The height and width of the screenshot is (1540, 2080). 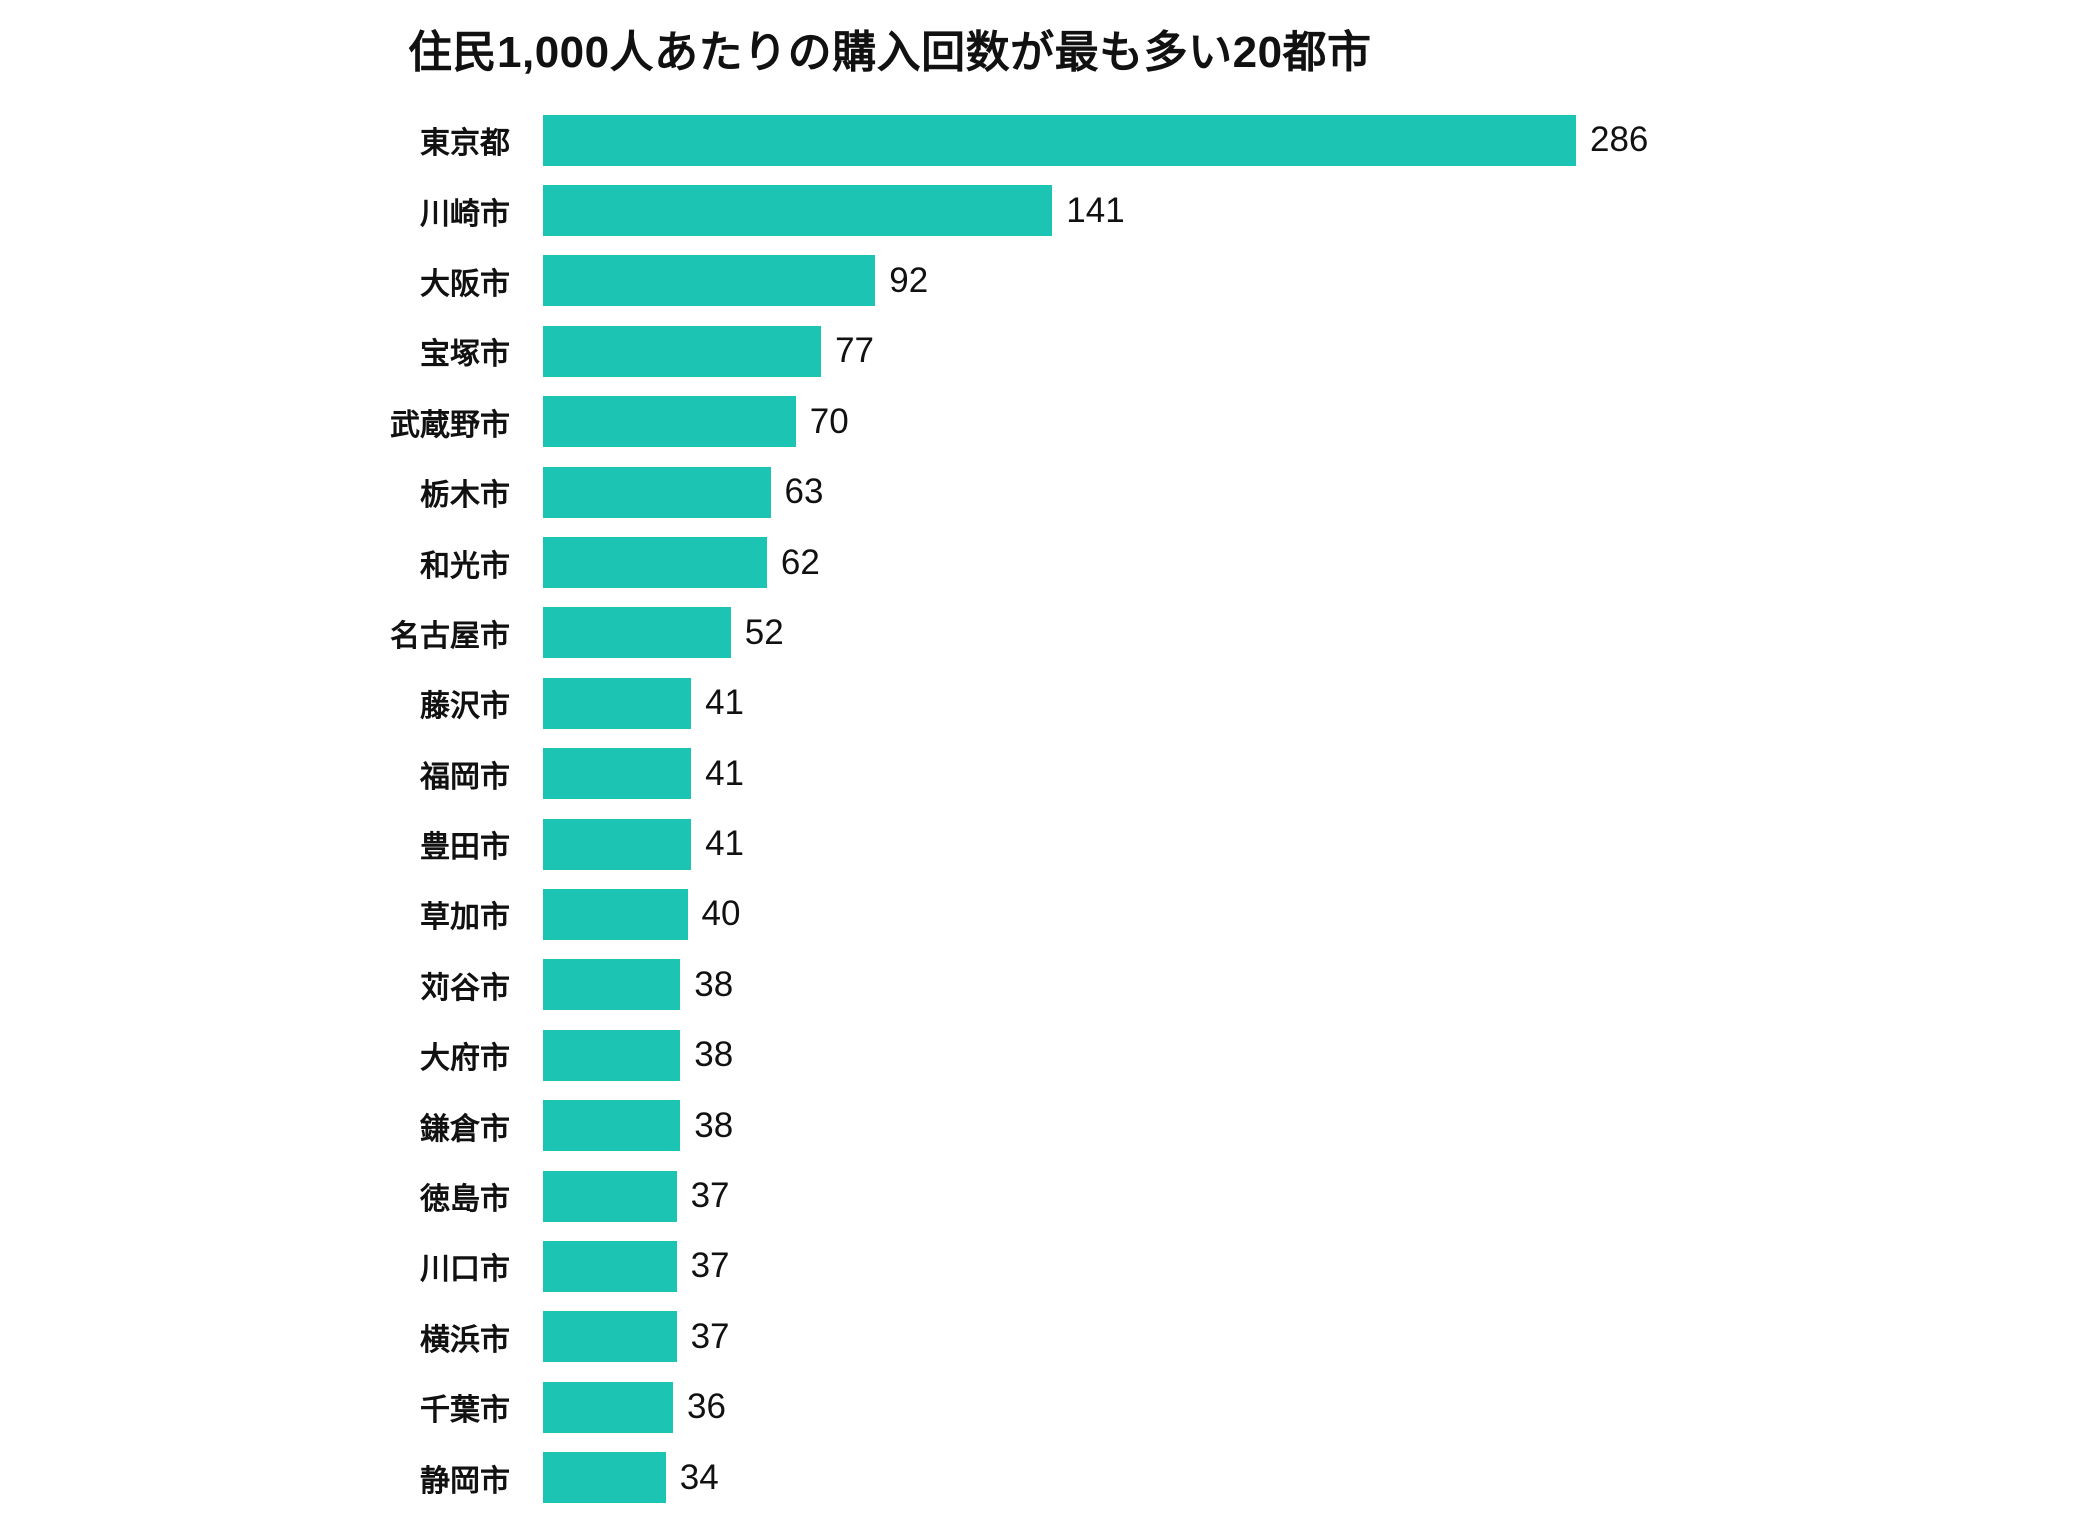 I want to click on bar-row: 東京都 286, so click(x=1040, y=140).